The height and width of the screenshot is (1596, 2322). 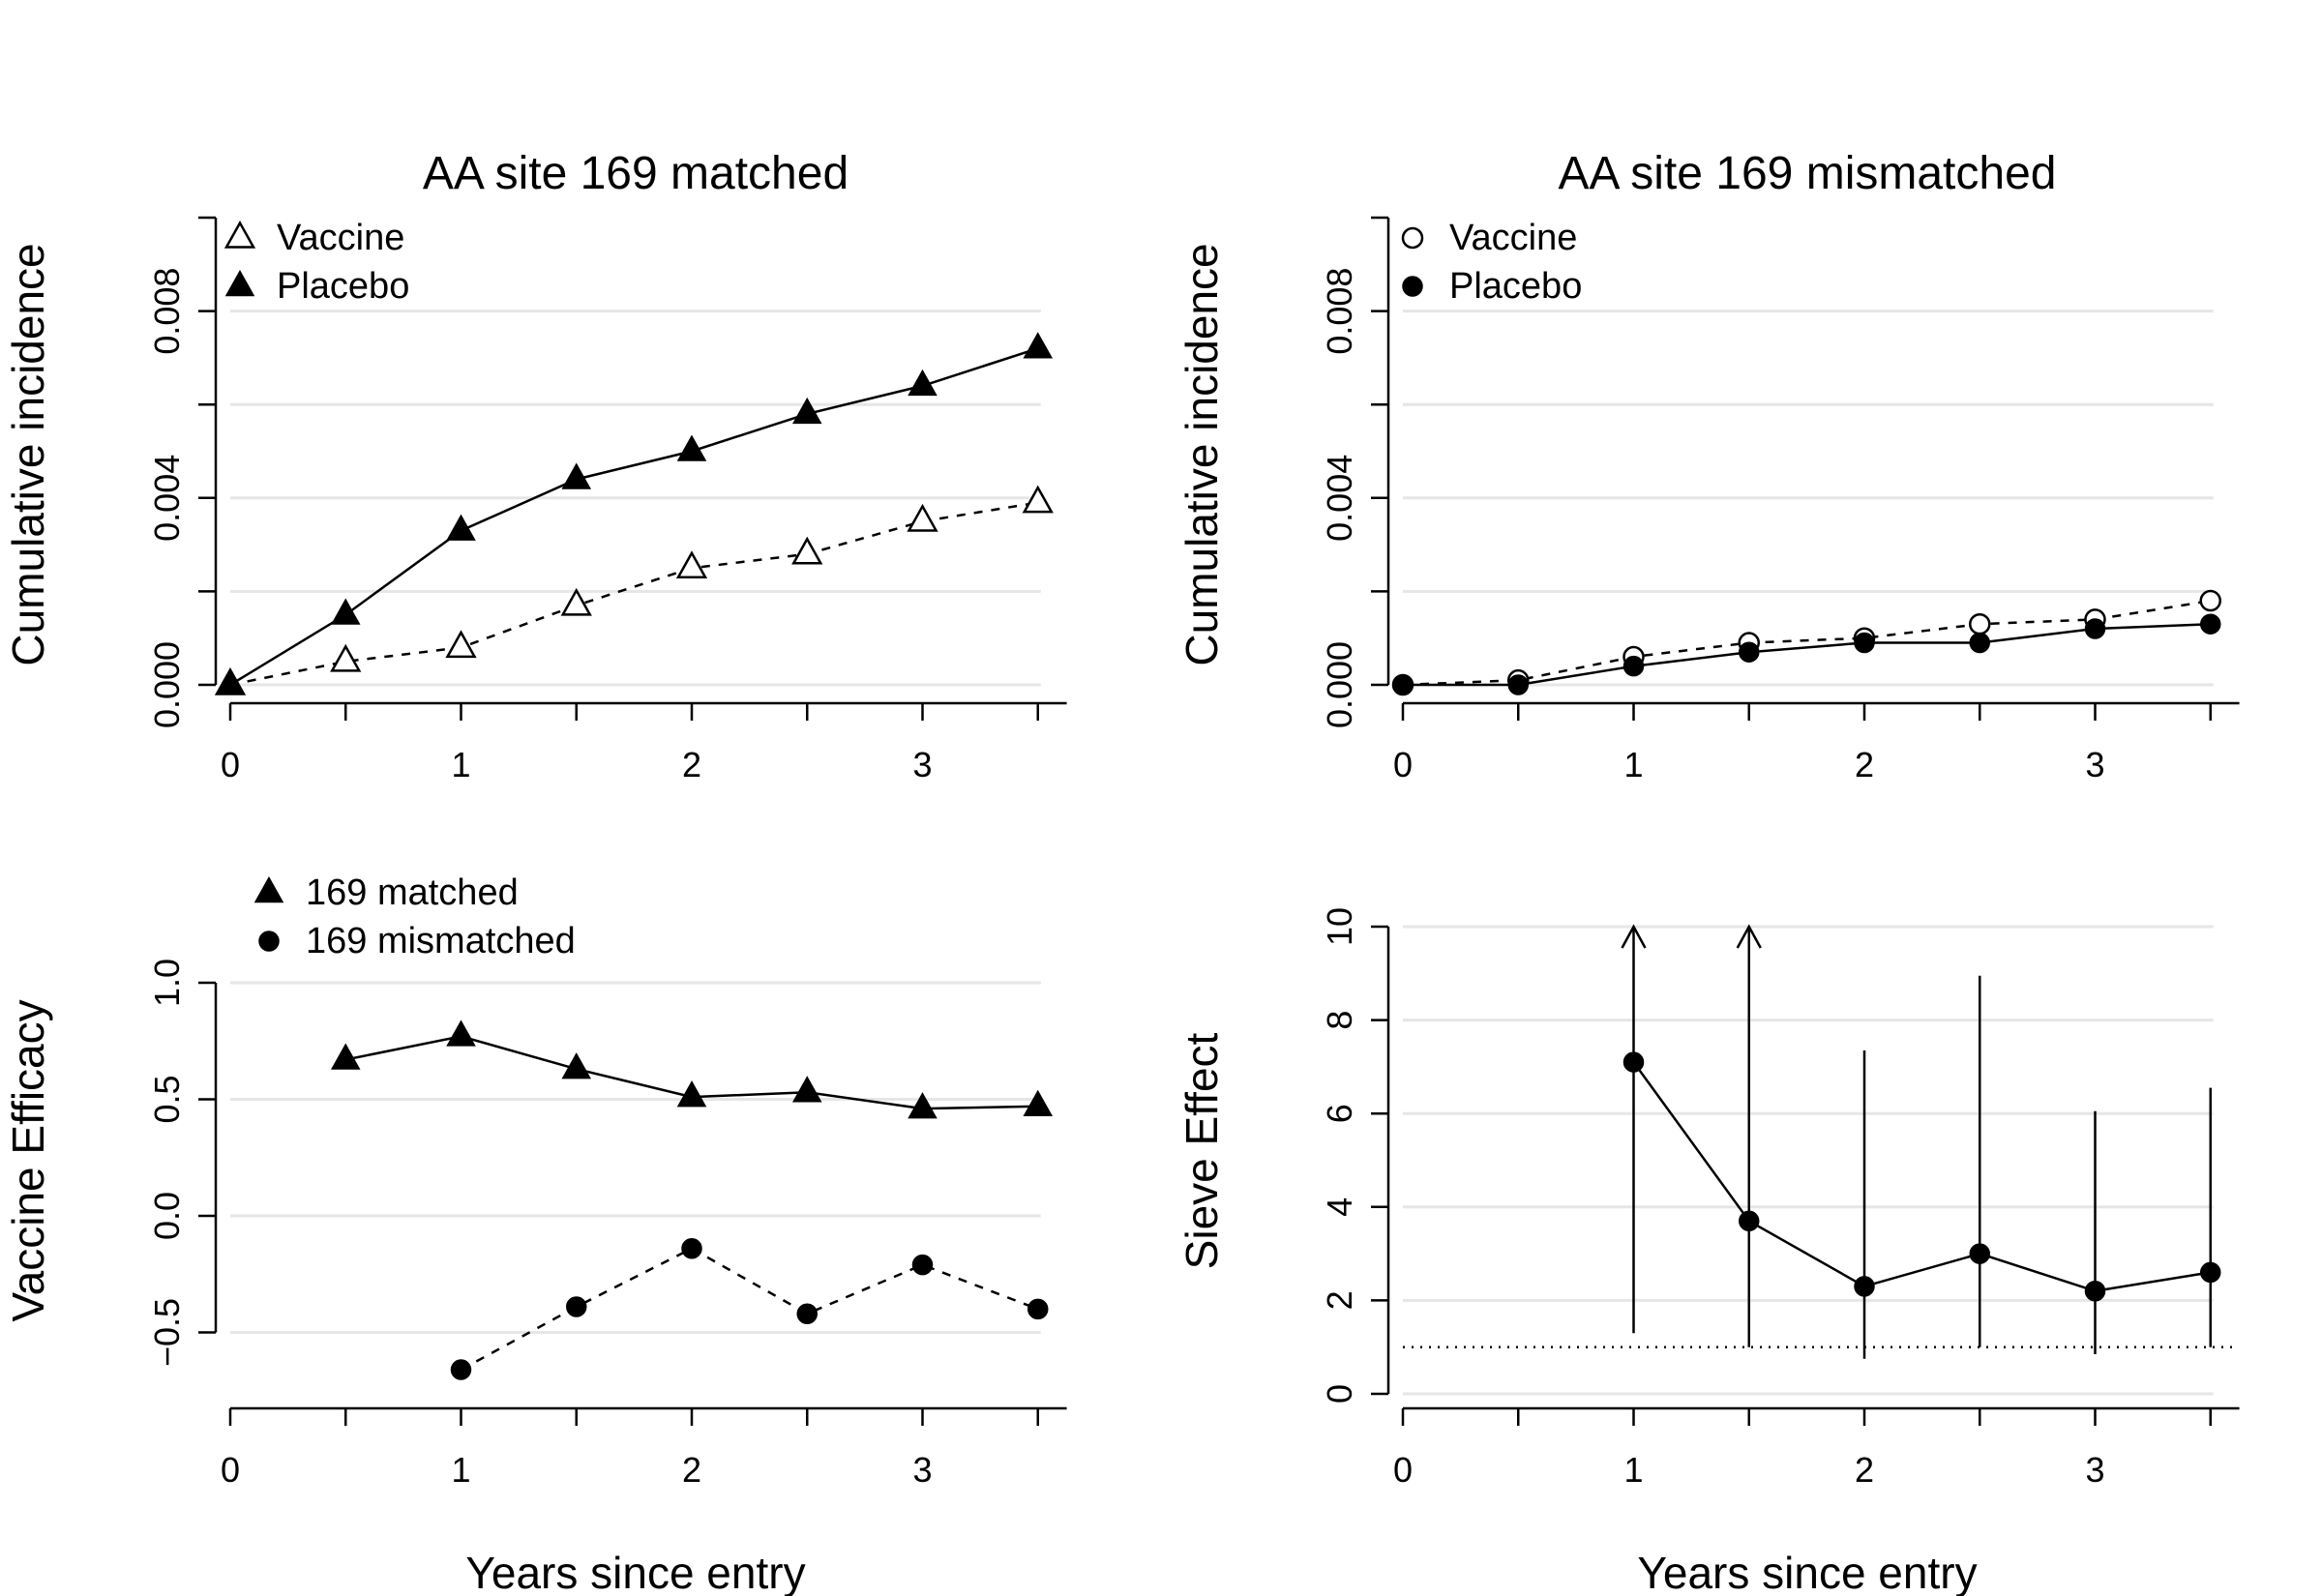 What do you see at coordinates (1339, 926) in the screenshot?
I see `y-tick-label: 10` at bounding box center [1339, 926].